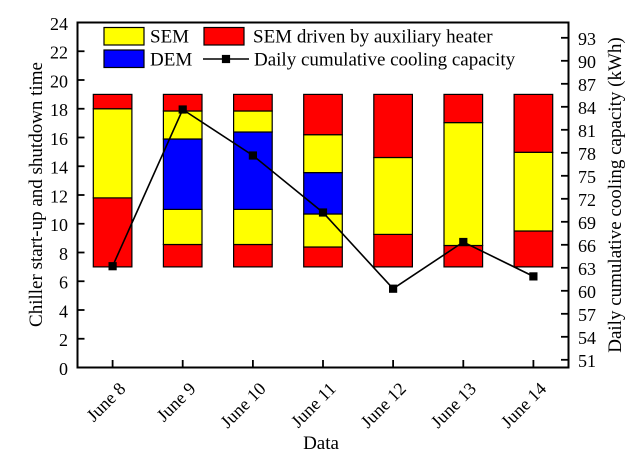 Image resolution: width=640 pixels, height=463 pixels. Describe the element at coordinates (59, 53) in the screenshot. I see `svg-text: 22` at that location.